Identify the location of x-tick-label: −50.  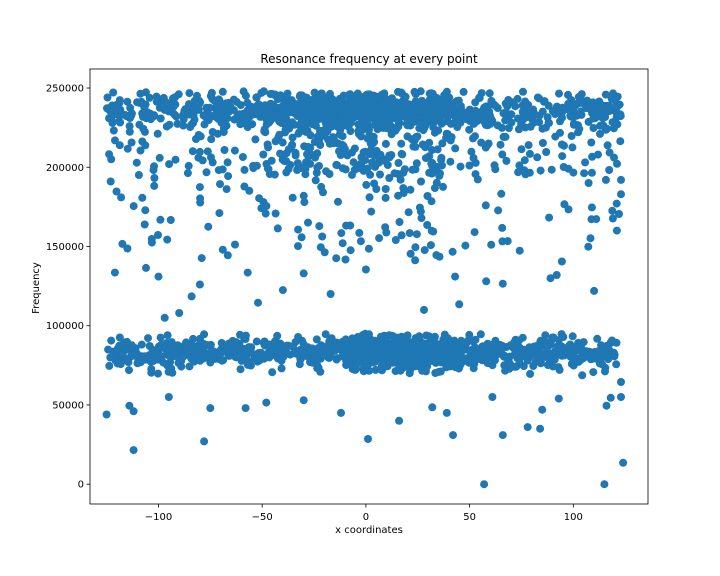
(262, 517).